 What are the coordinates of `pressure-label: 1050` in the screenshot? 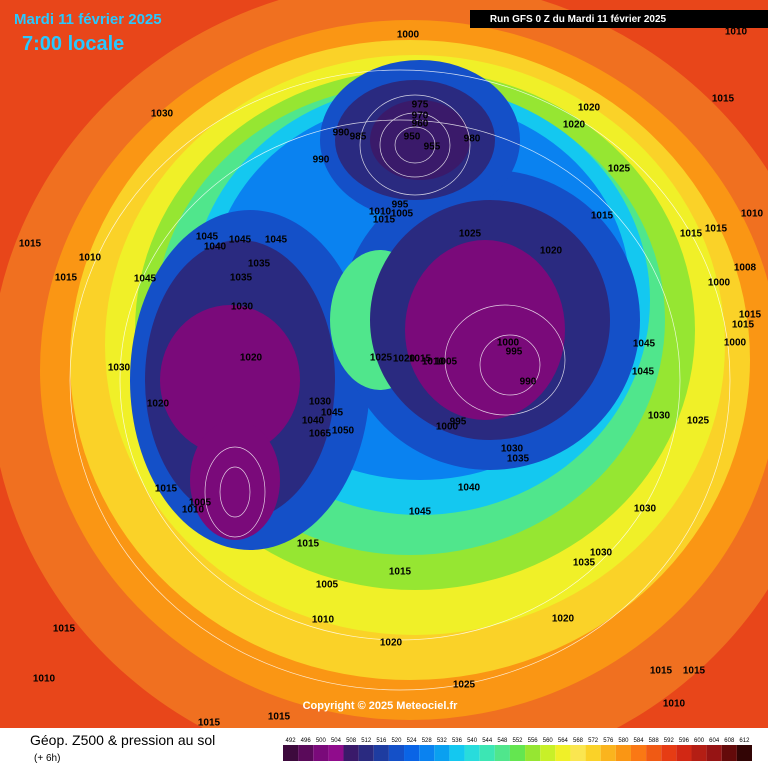 It's located at (343, 431).